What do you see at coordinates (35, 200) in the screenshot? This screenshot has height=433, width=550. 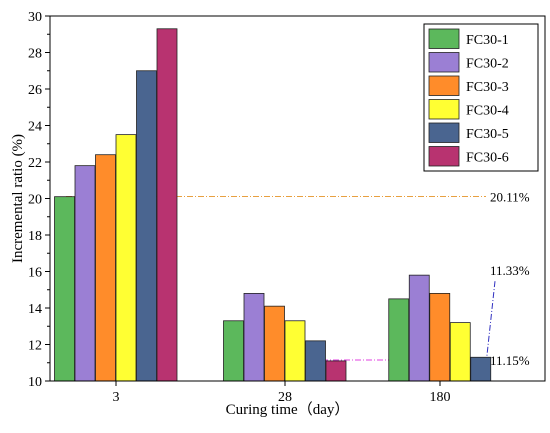 I see `y-tick-label: 20` at bounding box center [35, 200].